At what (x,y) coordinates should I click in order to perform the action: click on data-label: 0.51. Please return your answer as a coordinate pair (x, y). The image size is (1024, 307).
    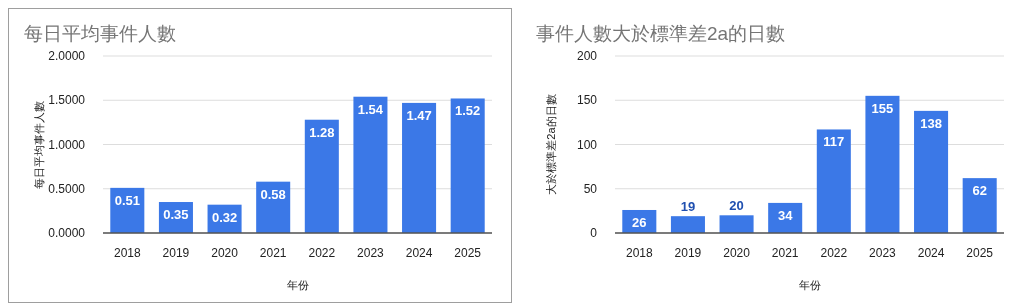
    Looking at the image, I should click on (127, 200).